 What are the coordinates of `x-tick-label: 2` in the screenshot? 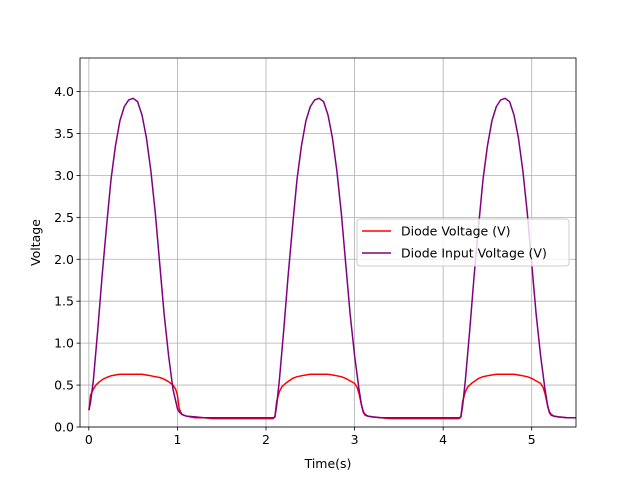 It's located at (266, 439).